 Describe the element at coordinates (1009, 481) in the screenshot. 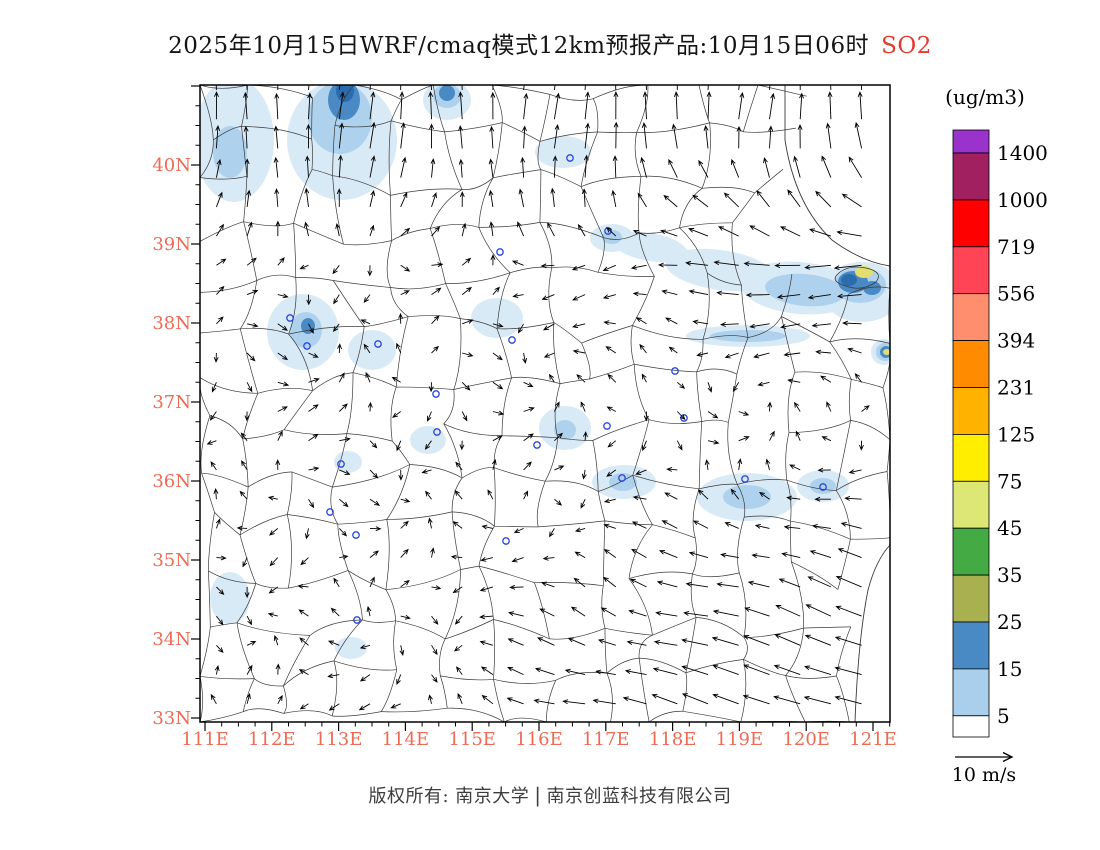

I see `colorbar-tick-label: 75` at that location.